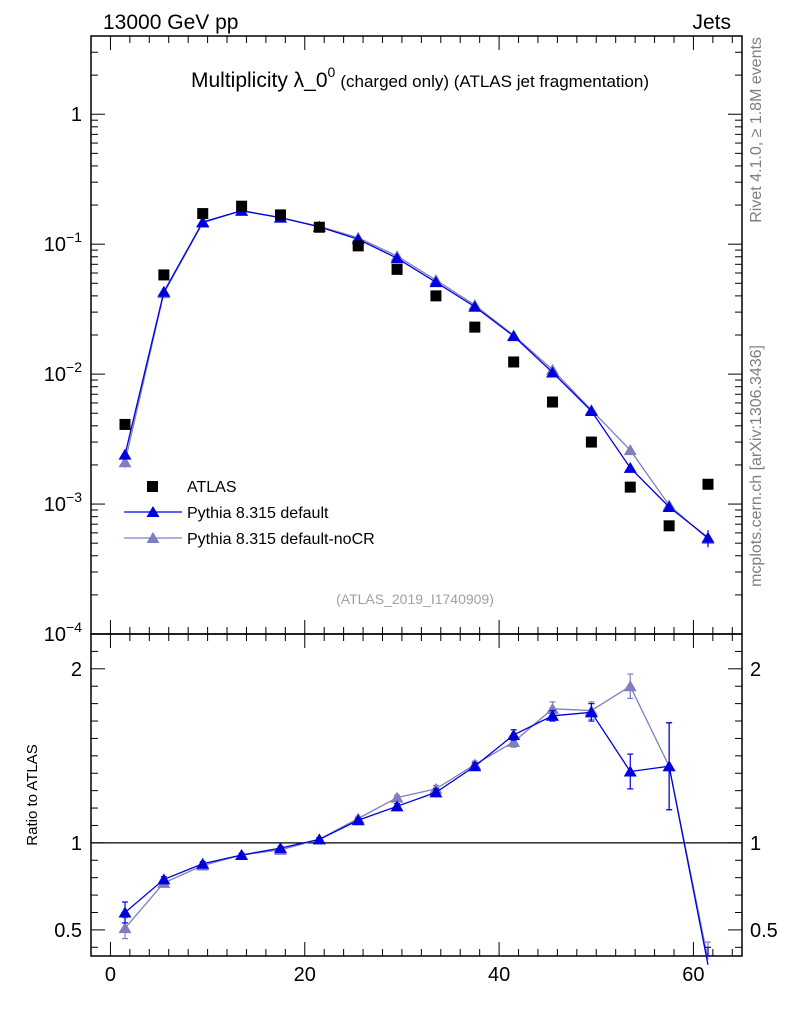 This screenshot has height=1024, width=786. Describe the element at coordinates (63, 372) in the screenshot. I see `main-y-tick-label: 10⁻²` at that location.